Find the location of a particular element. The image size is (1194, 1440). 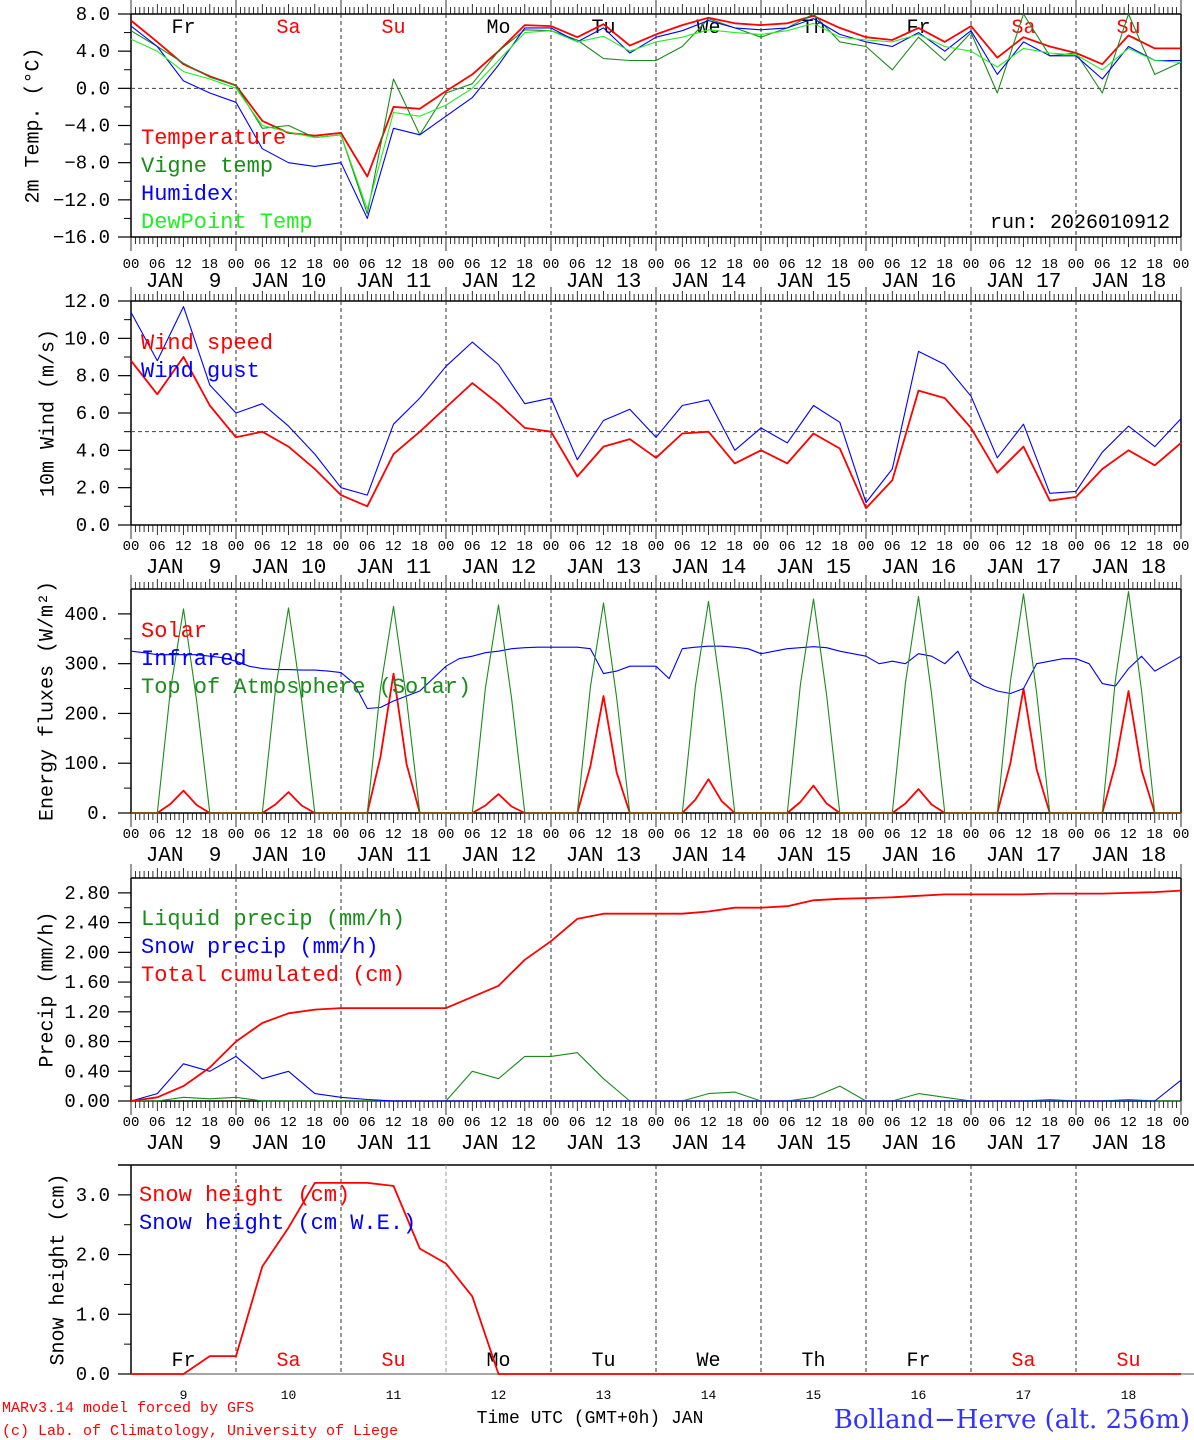

x-date-label: JAN 15 is located at coordinates (814, 568).